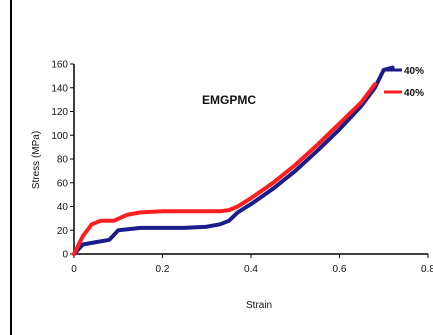 This screenshot has width=433, height=335. Describe the element at coordinates (63, 183) in the screenshot. I see `y-tick-label: 60` at that location.